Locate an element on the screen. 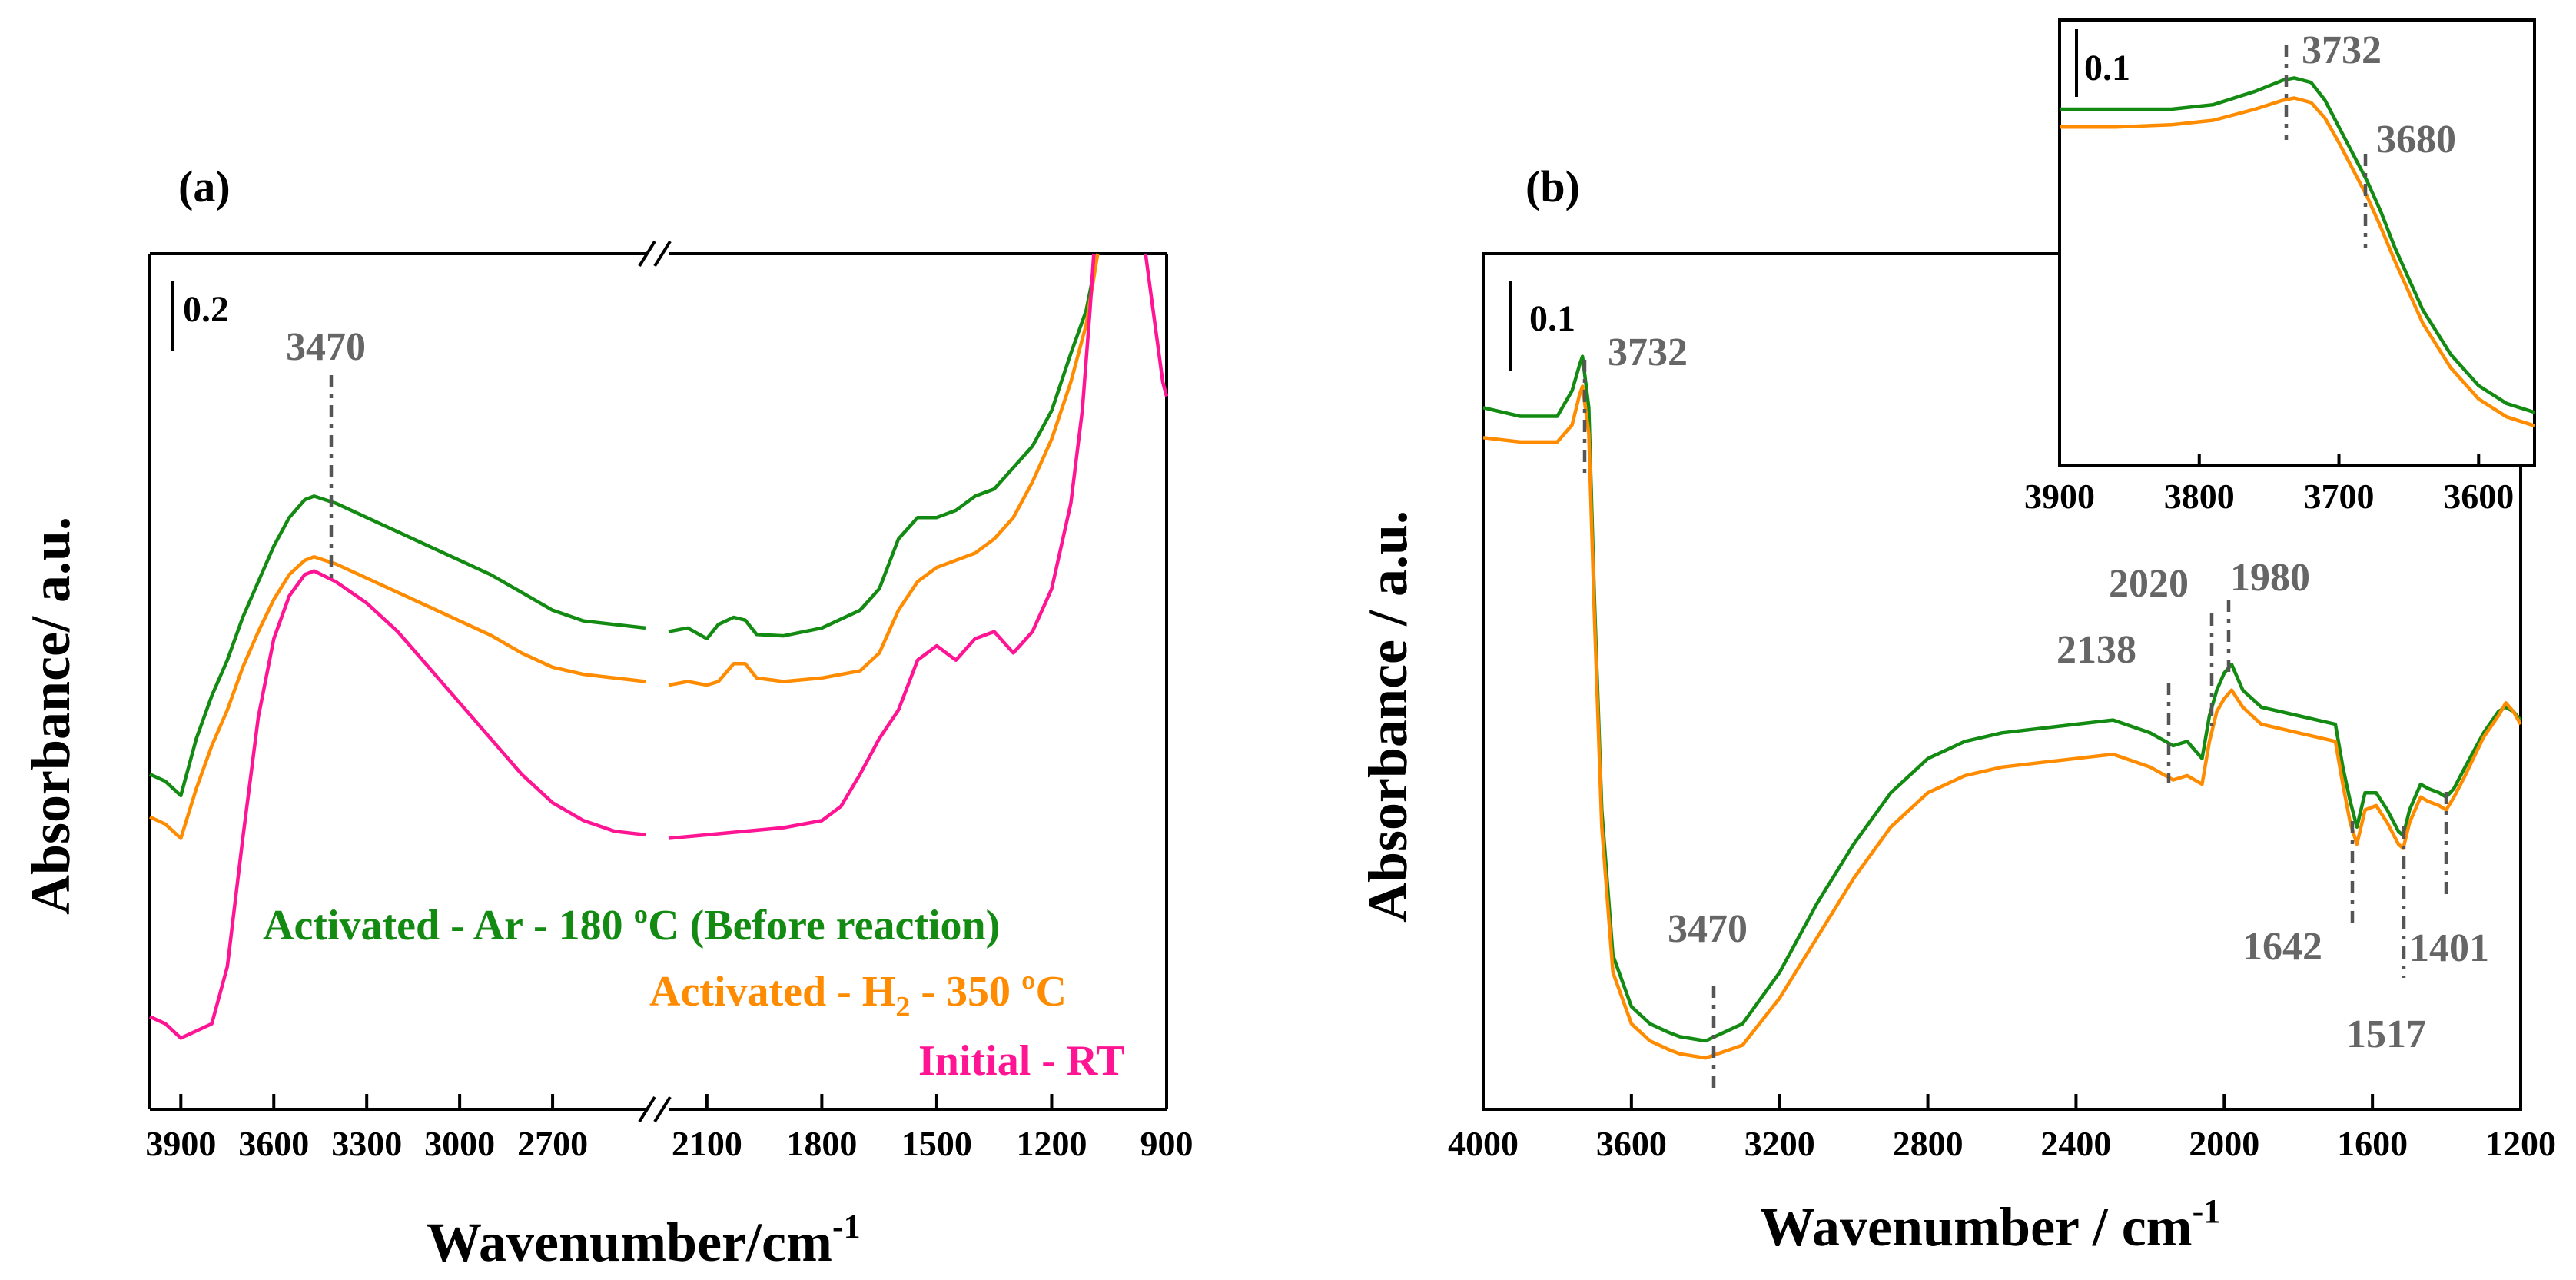  panel-a-tick-3000: 3000 is located at coordinates (459, 1143).